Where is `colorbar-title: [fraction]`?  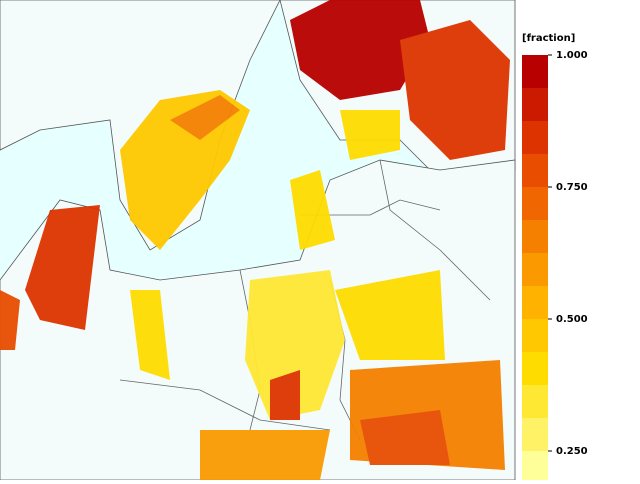
colorbar-title: [fraction] is located at coordinates (548, 38).